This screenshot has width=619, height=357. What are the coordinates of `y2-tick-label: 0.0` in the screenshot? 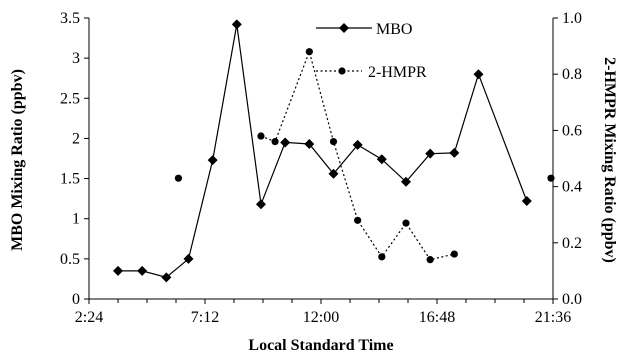 It's located at (572, 299).